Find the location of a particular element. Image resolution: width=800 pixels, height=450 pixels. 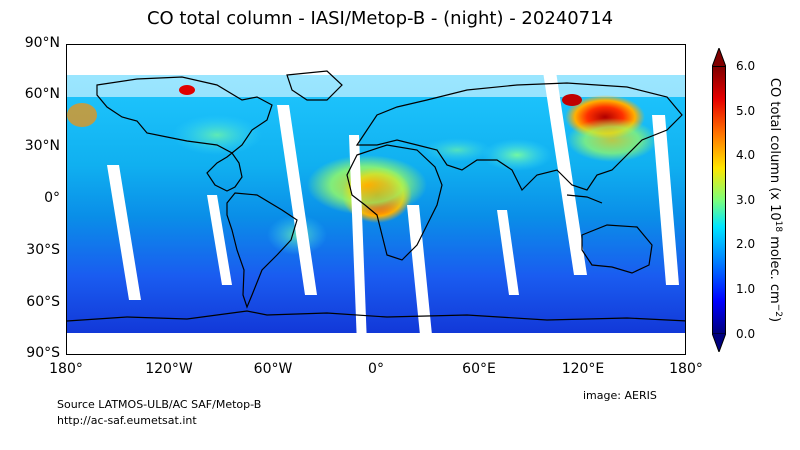

lat-label-60n: 60°N is located at coordinates (42, 94).